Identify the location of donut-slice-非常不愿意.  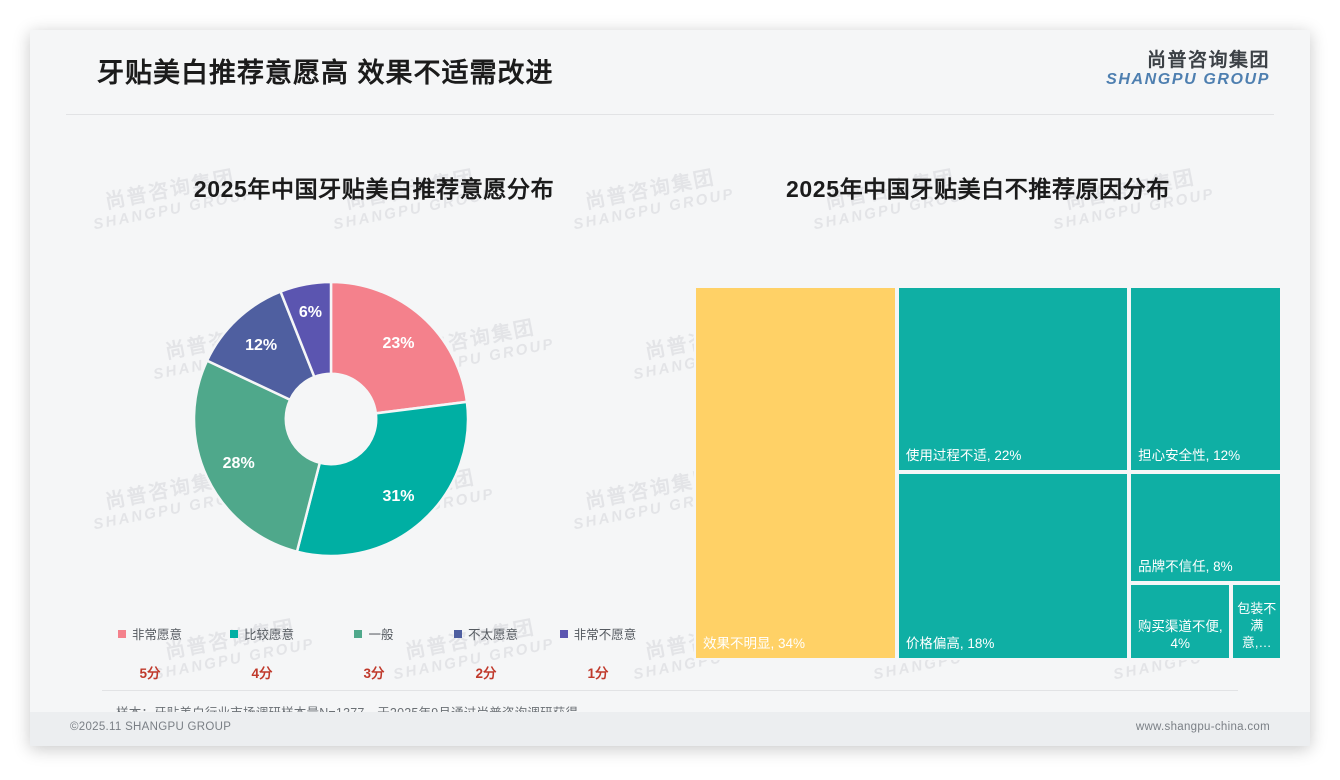
(305, 329).